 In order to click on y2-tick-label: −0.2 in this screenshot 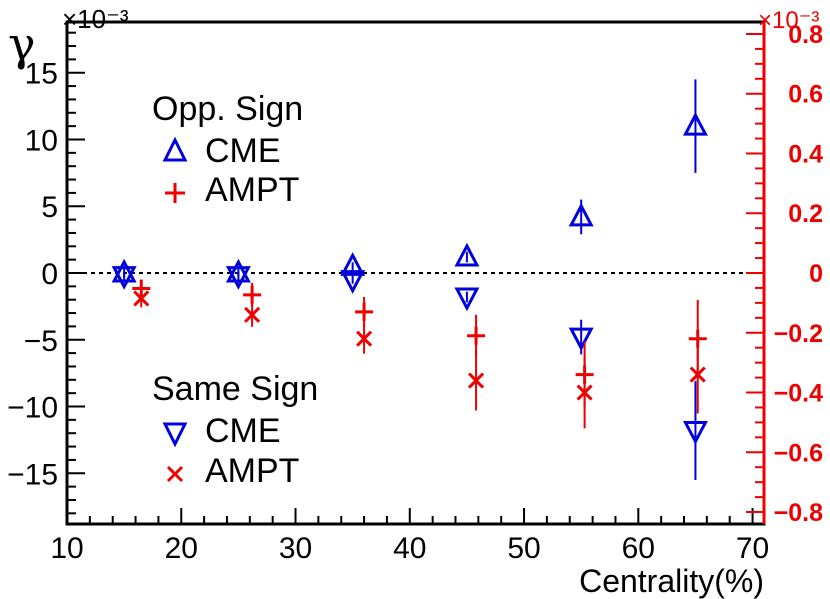, I will do `click(798, 334)`.